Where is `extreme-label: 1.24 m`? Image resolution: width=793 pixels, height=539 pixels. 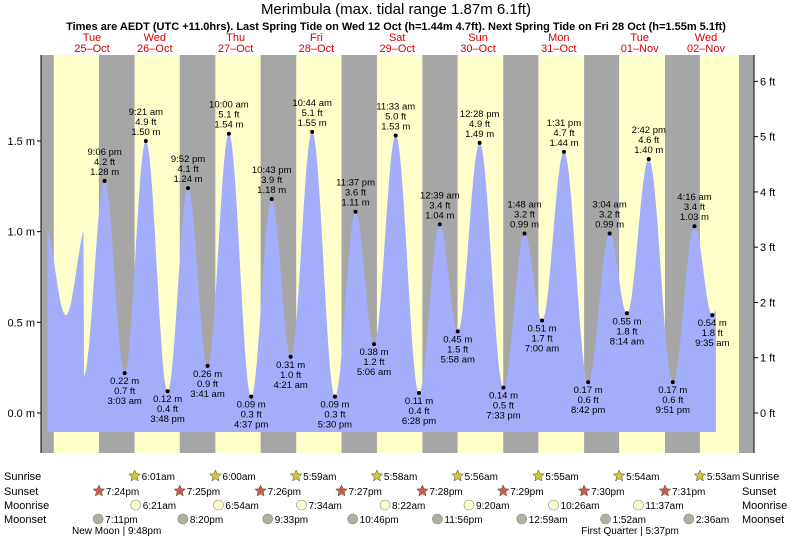
extreme-label: 1.24 m is located at coordinates (188, 179).